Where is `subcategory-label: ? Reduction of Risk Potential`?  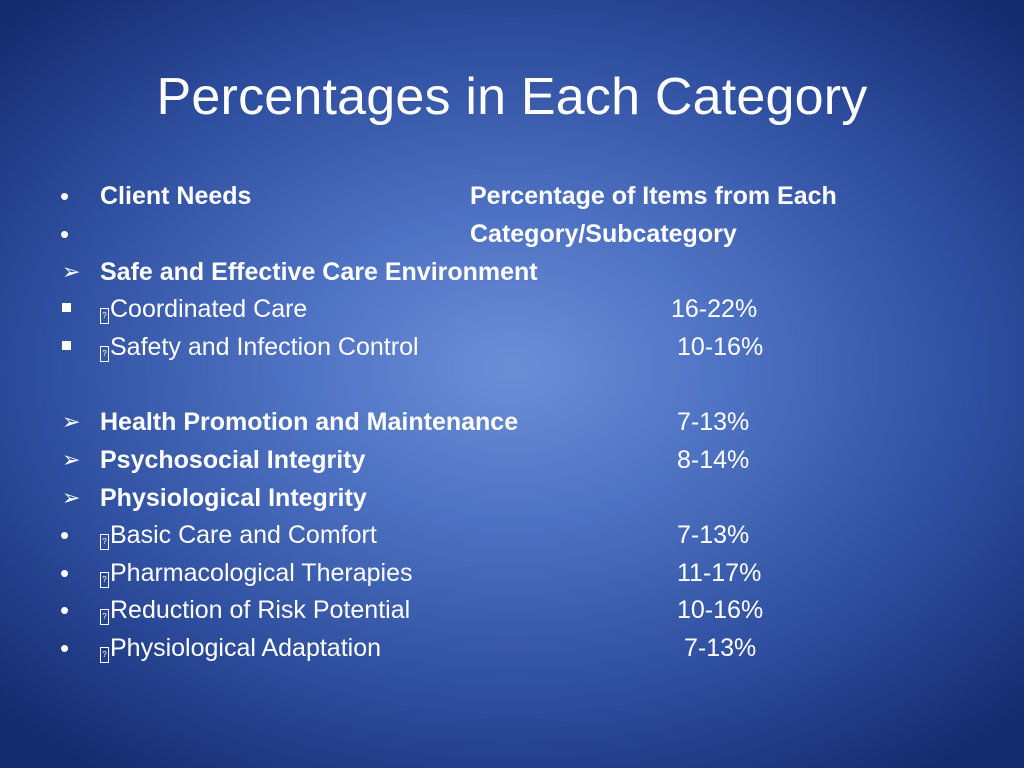
subcategory-label: ? Reduction of Risk Potential is located at coordinates (255, 610).